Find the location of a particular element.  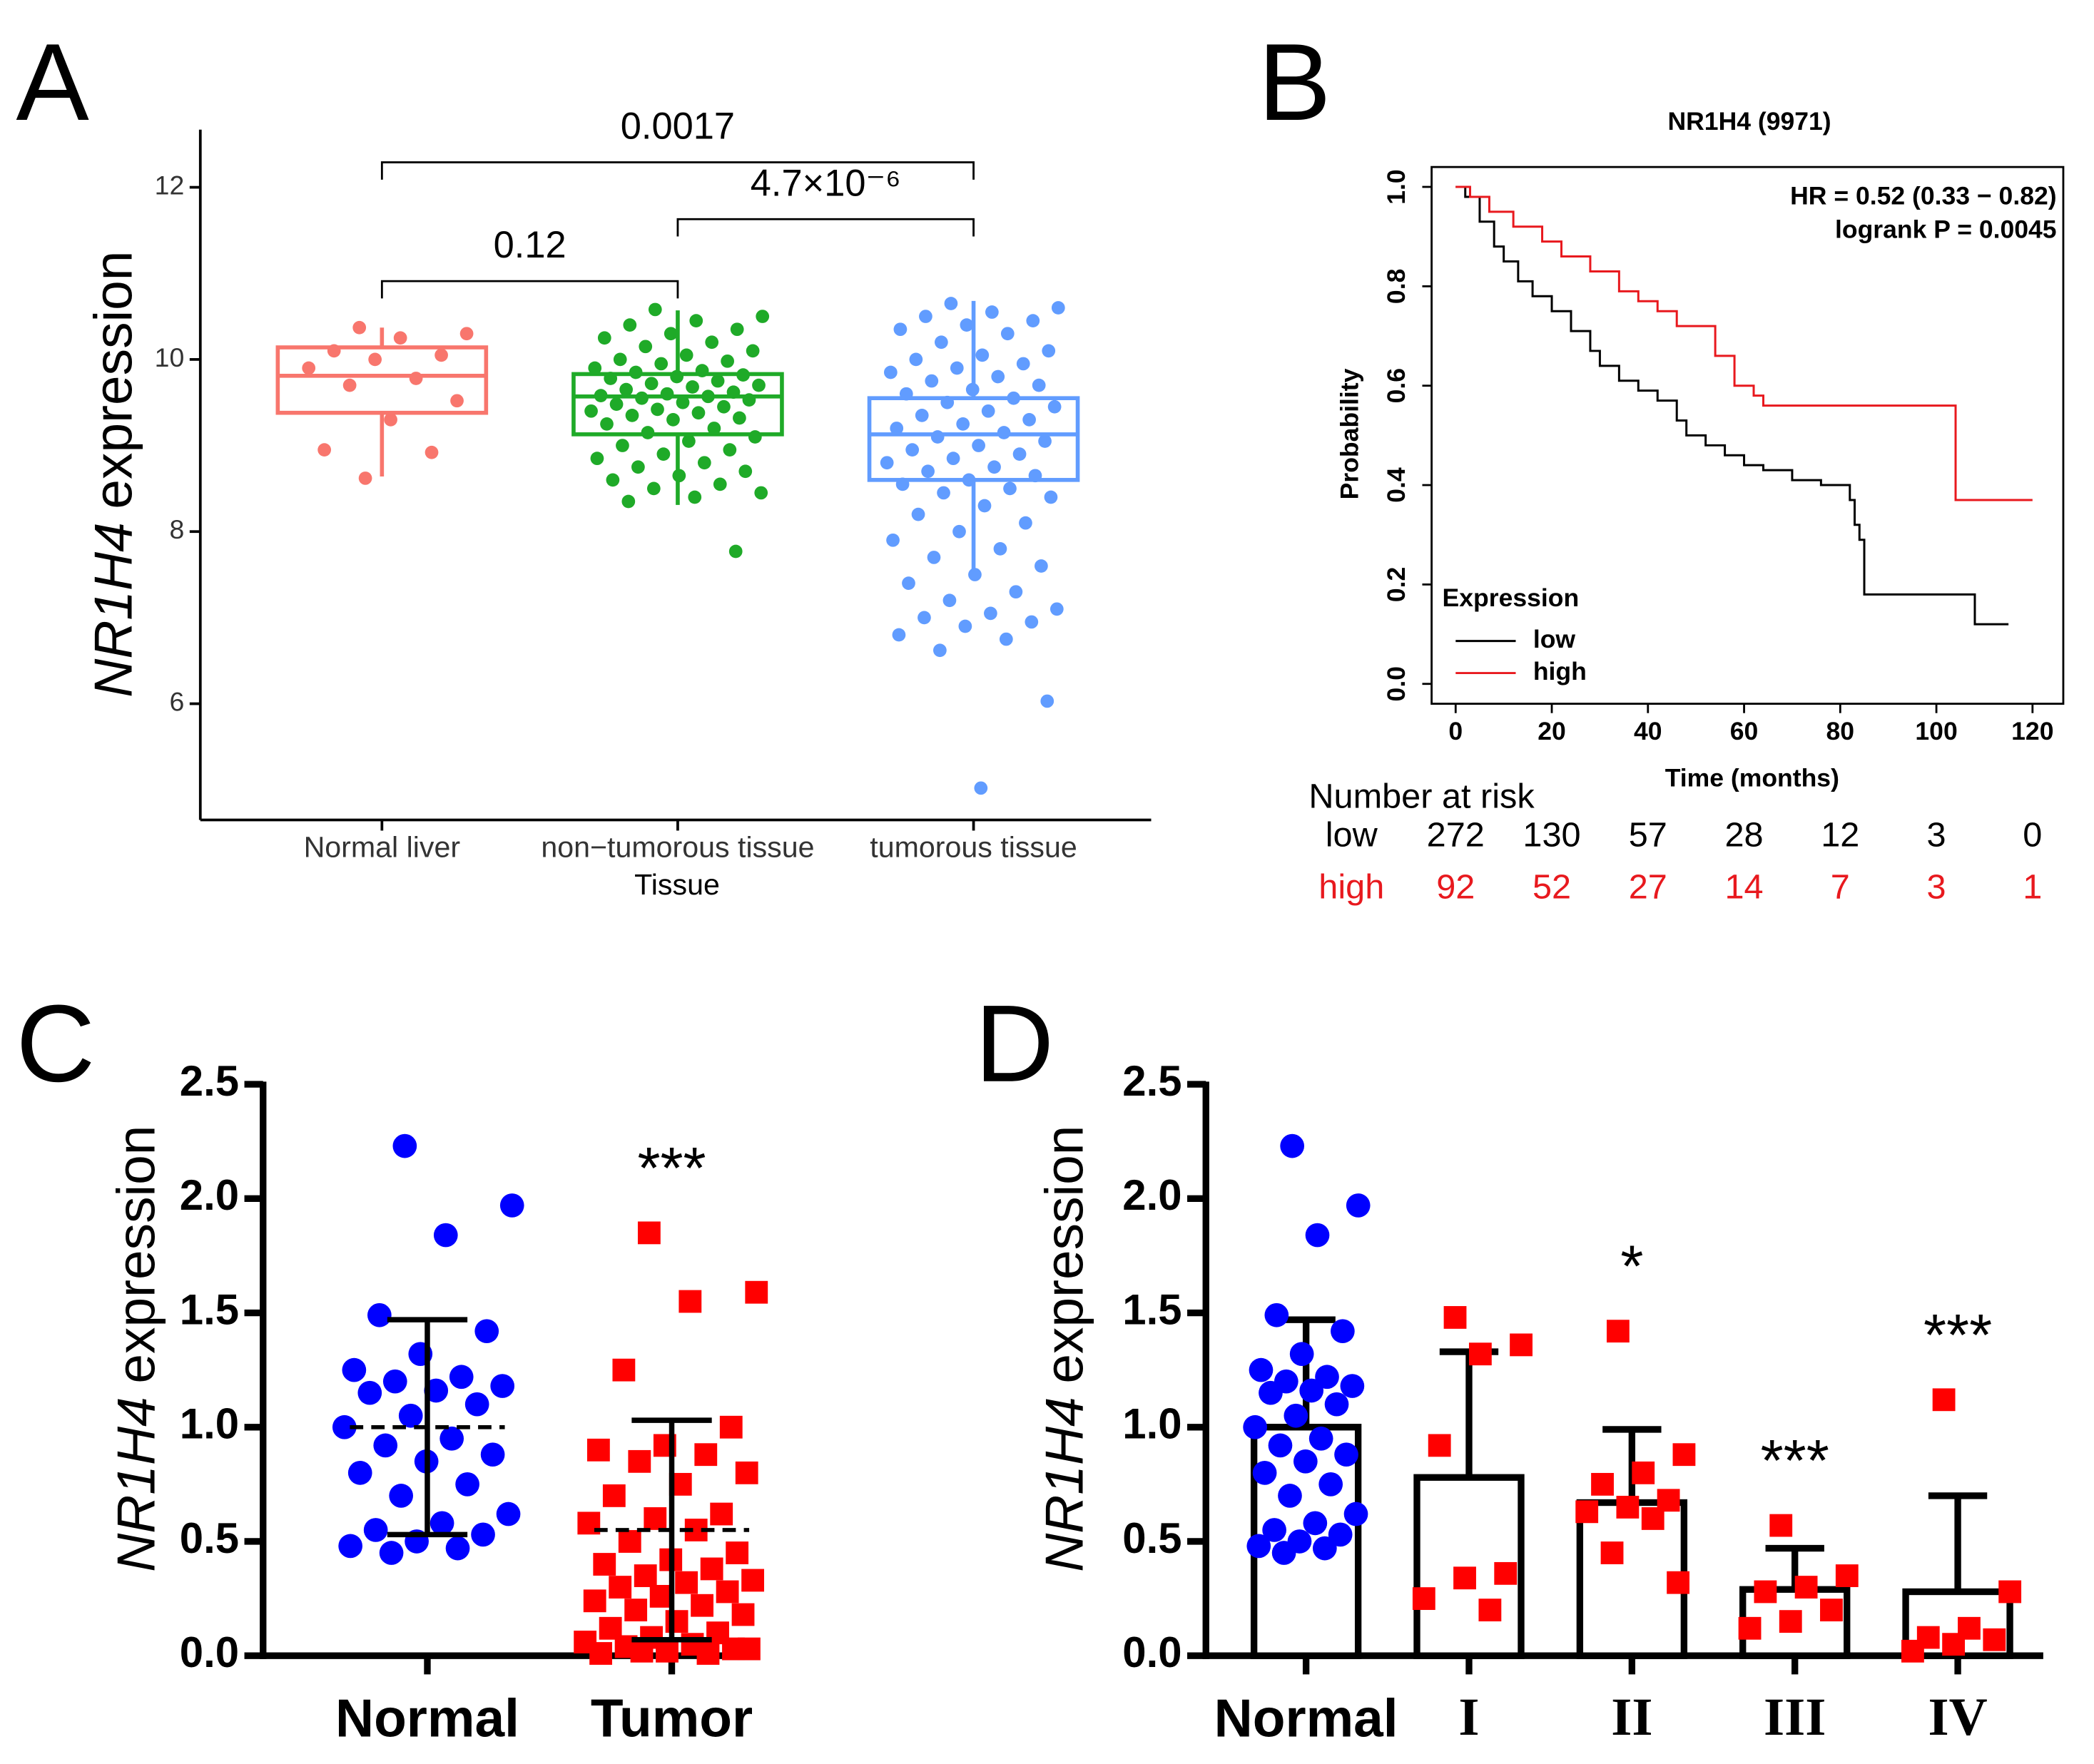

risk-value: 7 is located at coordinates (1840, 888).